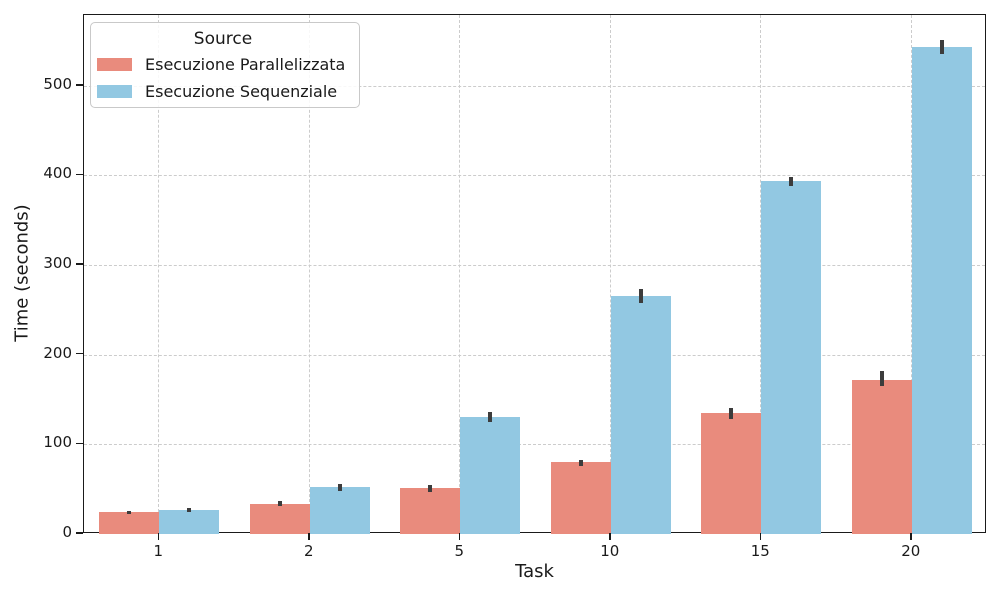 The width and height of the screenshot is (1000, 600). I want to click on y-tick-label: 200, so click(57, 352).